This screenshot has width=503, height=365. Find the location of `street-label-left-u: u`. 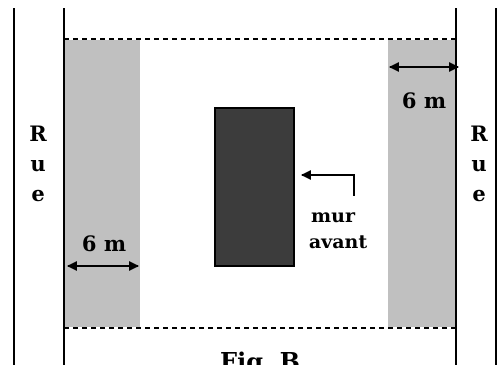

street-label-left-u: u is located at coordinates (37, 163).